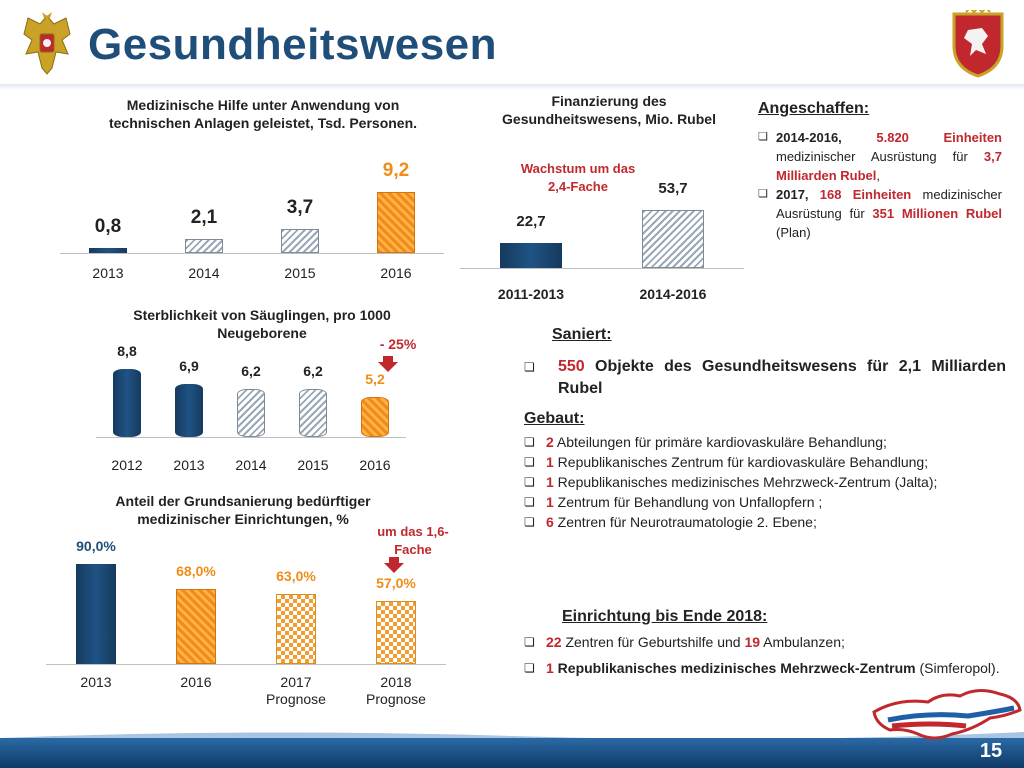 The image size is (1024, 768). I want to click on chart-value-label: 9,2, so click(396, 171).